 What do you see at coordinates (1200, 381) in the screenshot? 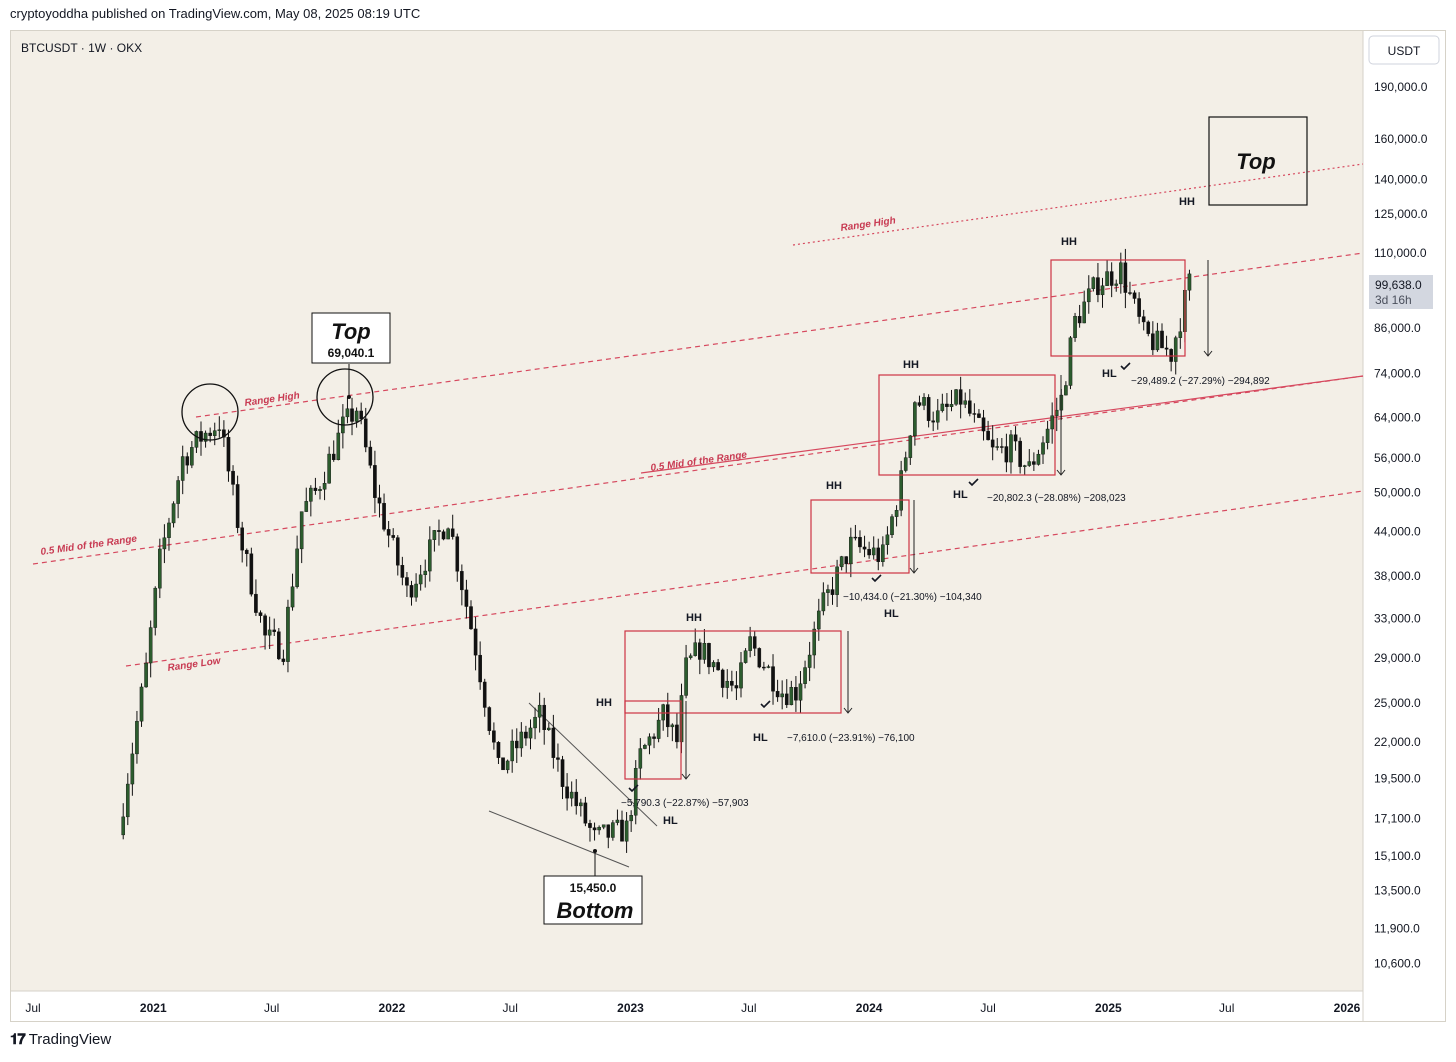
I see `measure-label-5: −29,489.2 (−27.29%) −294,892` at bounding box center [1200, 381].